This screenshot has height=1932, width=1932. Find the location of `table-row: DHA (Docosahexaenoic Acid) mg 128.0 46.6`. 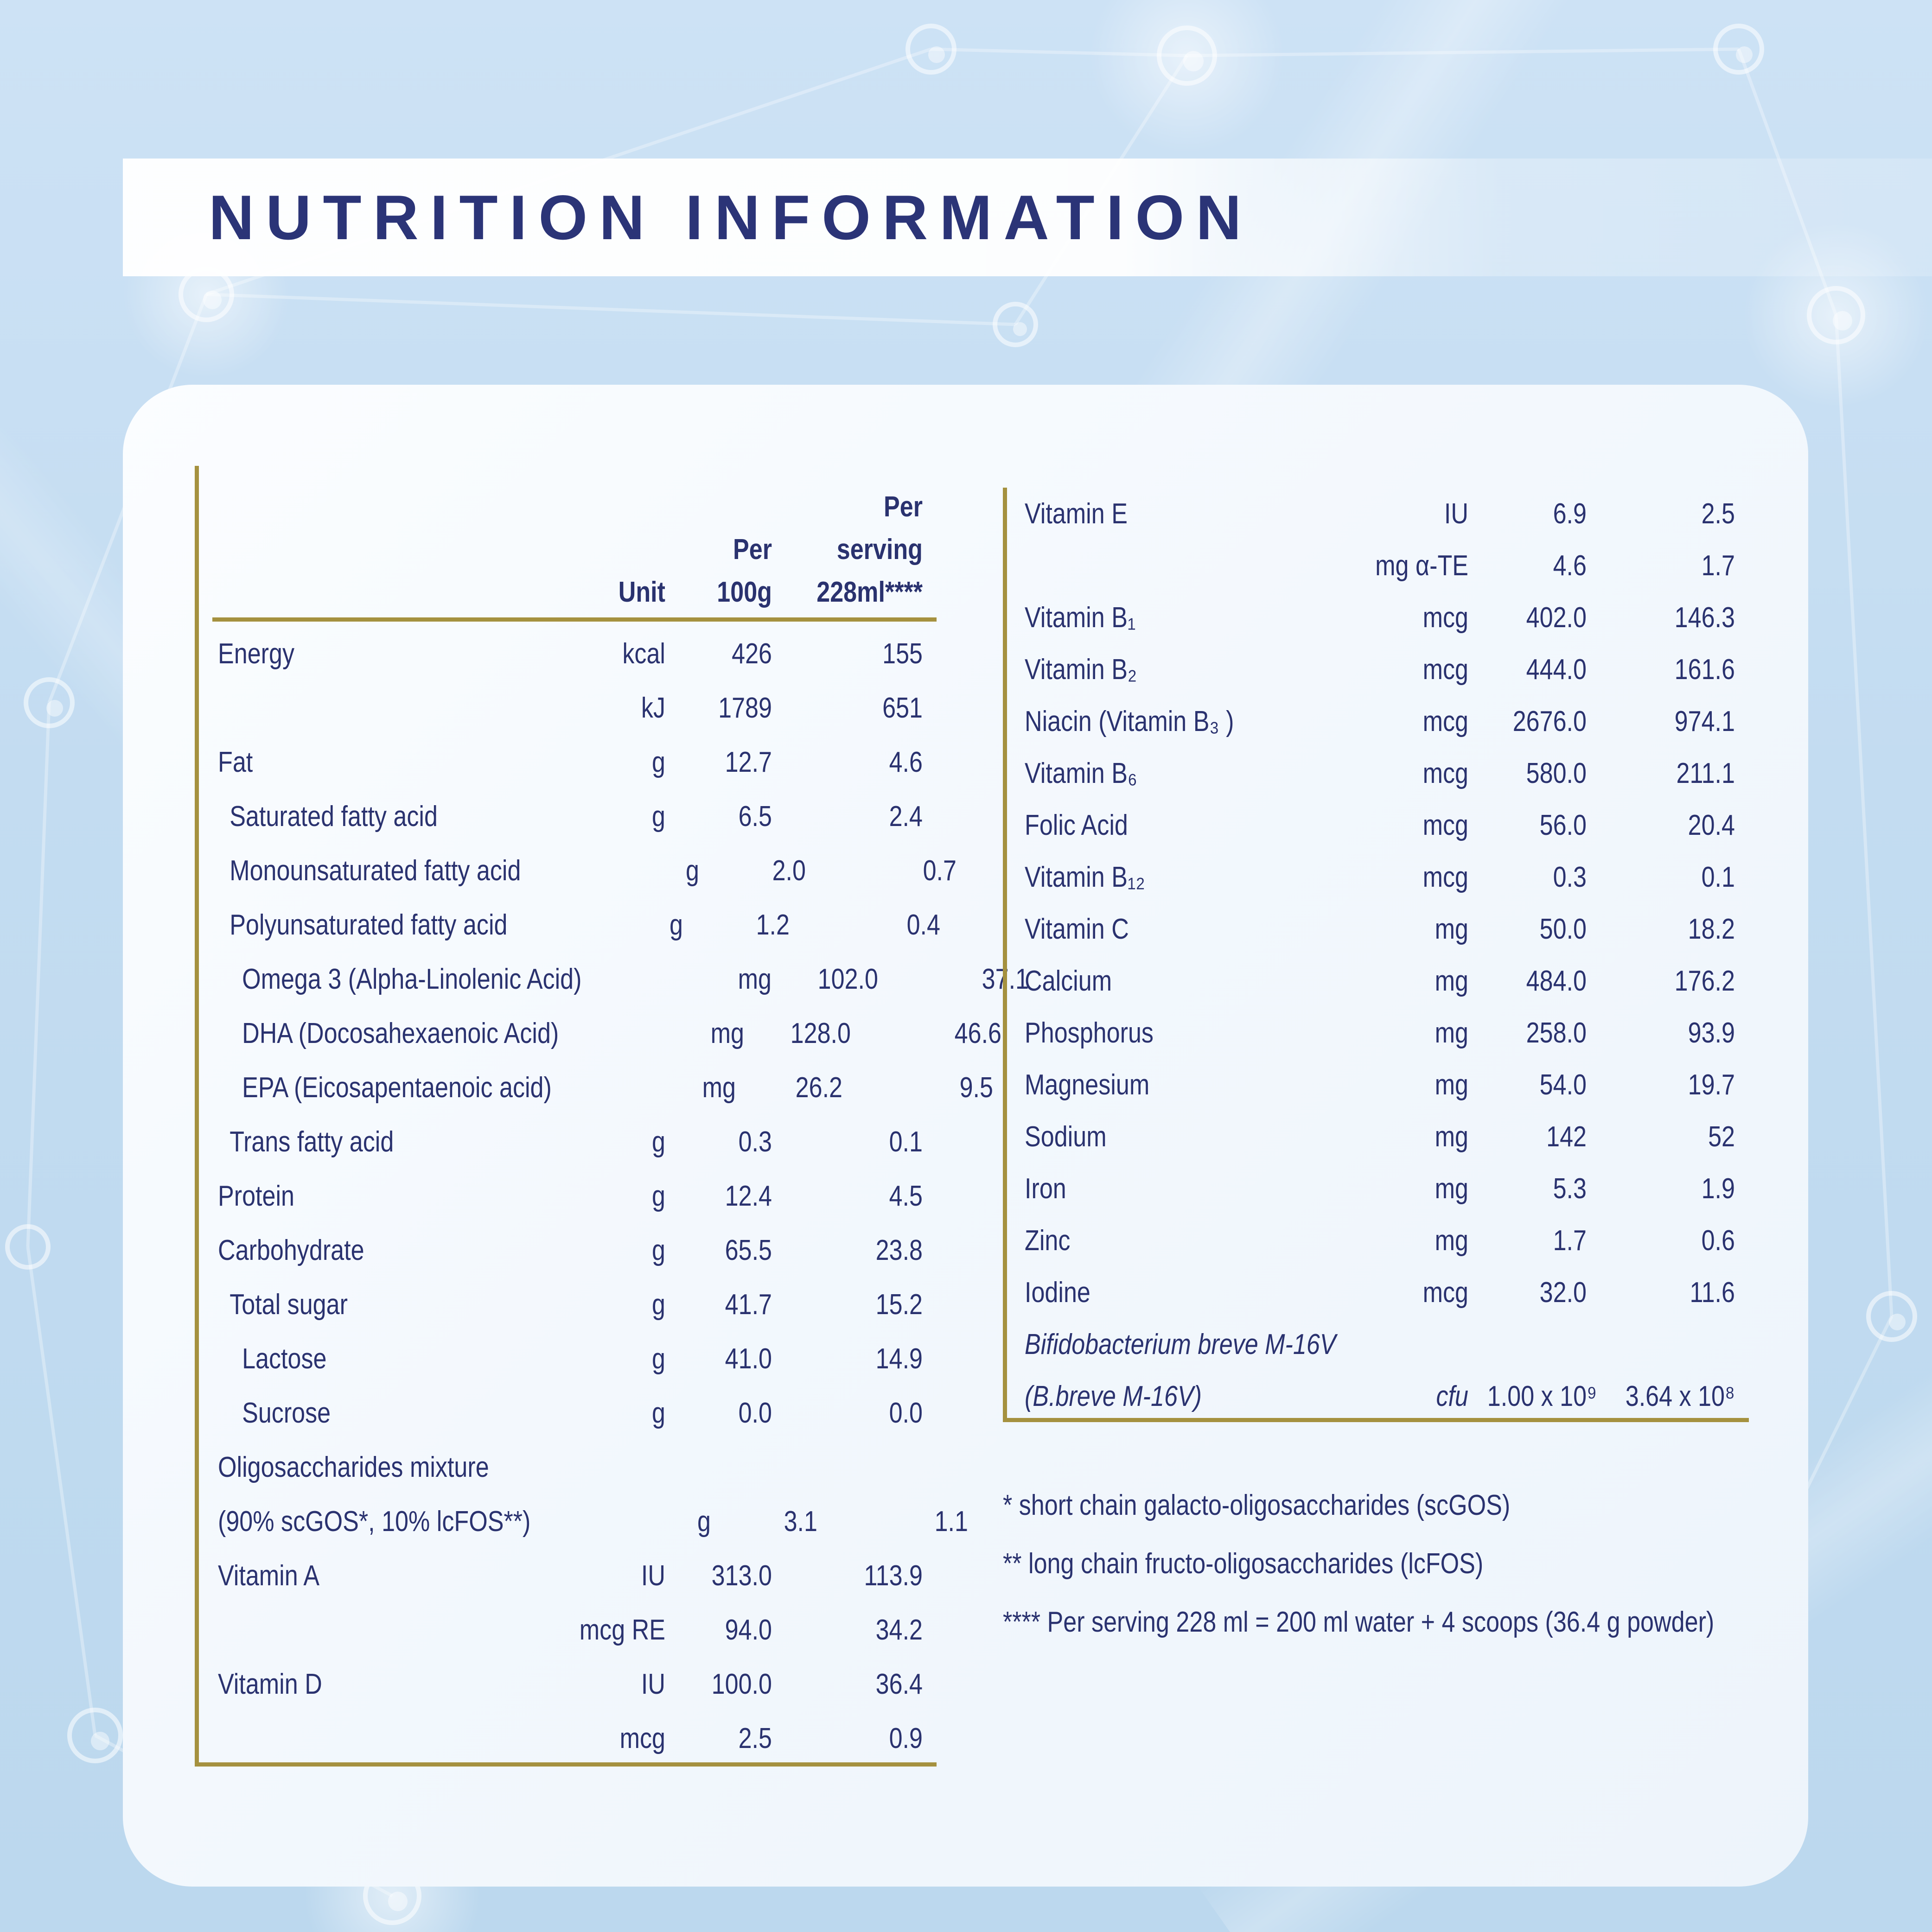

table-row: DHA (Docosahexaenoic Acid) mg 128.0 46.6 is located at coordinates (598, 1033).